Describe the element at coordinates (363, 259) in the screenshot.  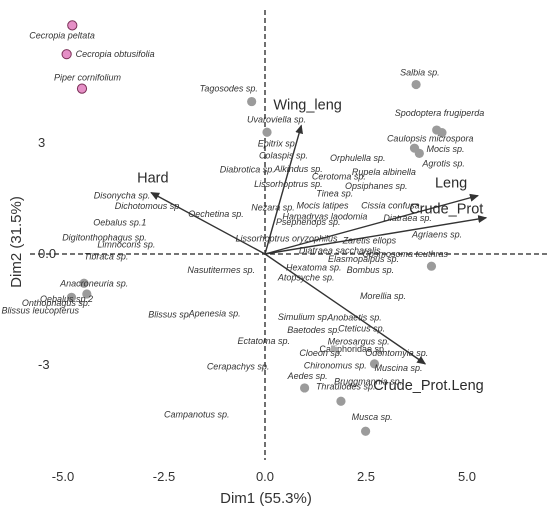
I see `point-label: Elasmopalpus sp.` at that location.